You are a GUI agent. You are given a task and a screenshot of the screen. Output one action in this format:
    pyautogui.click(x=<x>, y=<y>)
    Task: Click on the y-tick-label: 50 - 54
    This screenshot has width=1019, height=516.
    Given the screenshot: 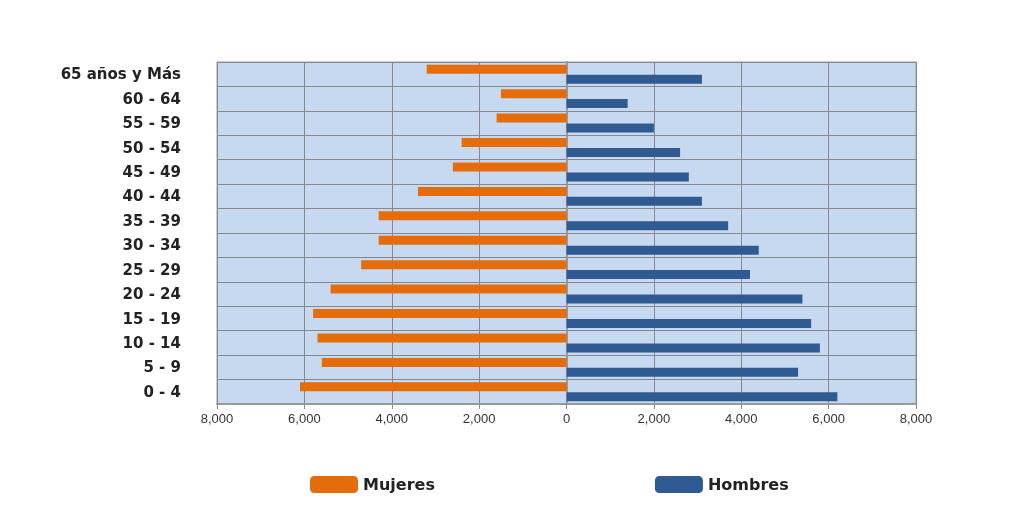 What is the action you would take?
    pyautogui.click(x=151, y=147)
    